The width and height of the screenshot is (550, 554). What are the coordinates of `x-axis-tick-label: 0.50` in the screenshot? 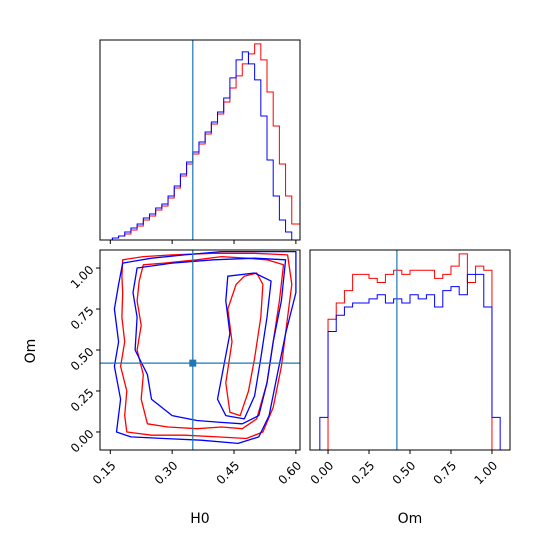 It's located at (404, 472).